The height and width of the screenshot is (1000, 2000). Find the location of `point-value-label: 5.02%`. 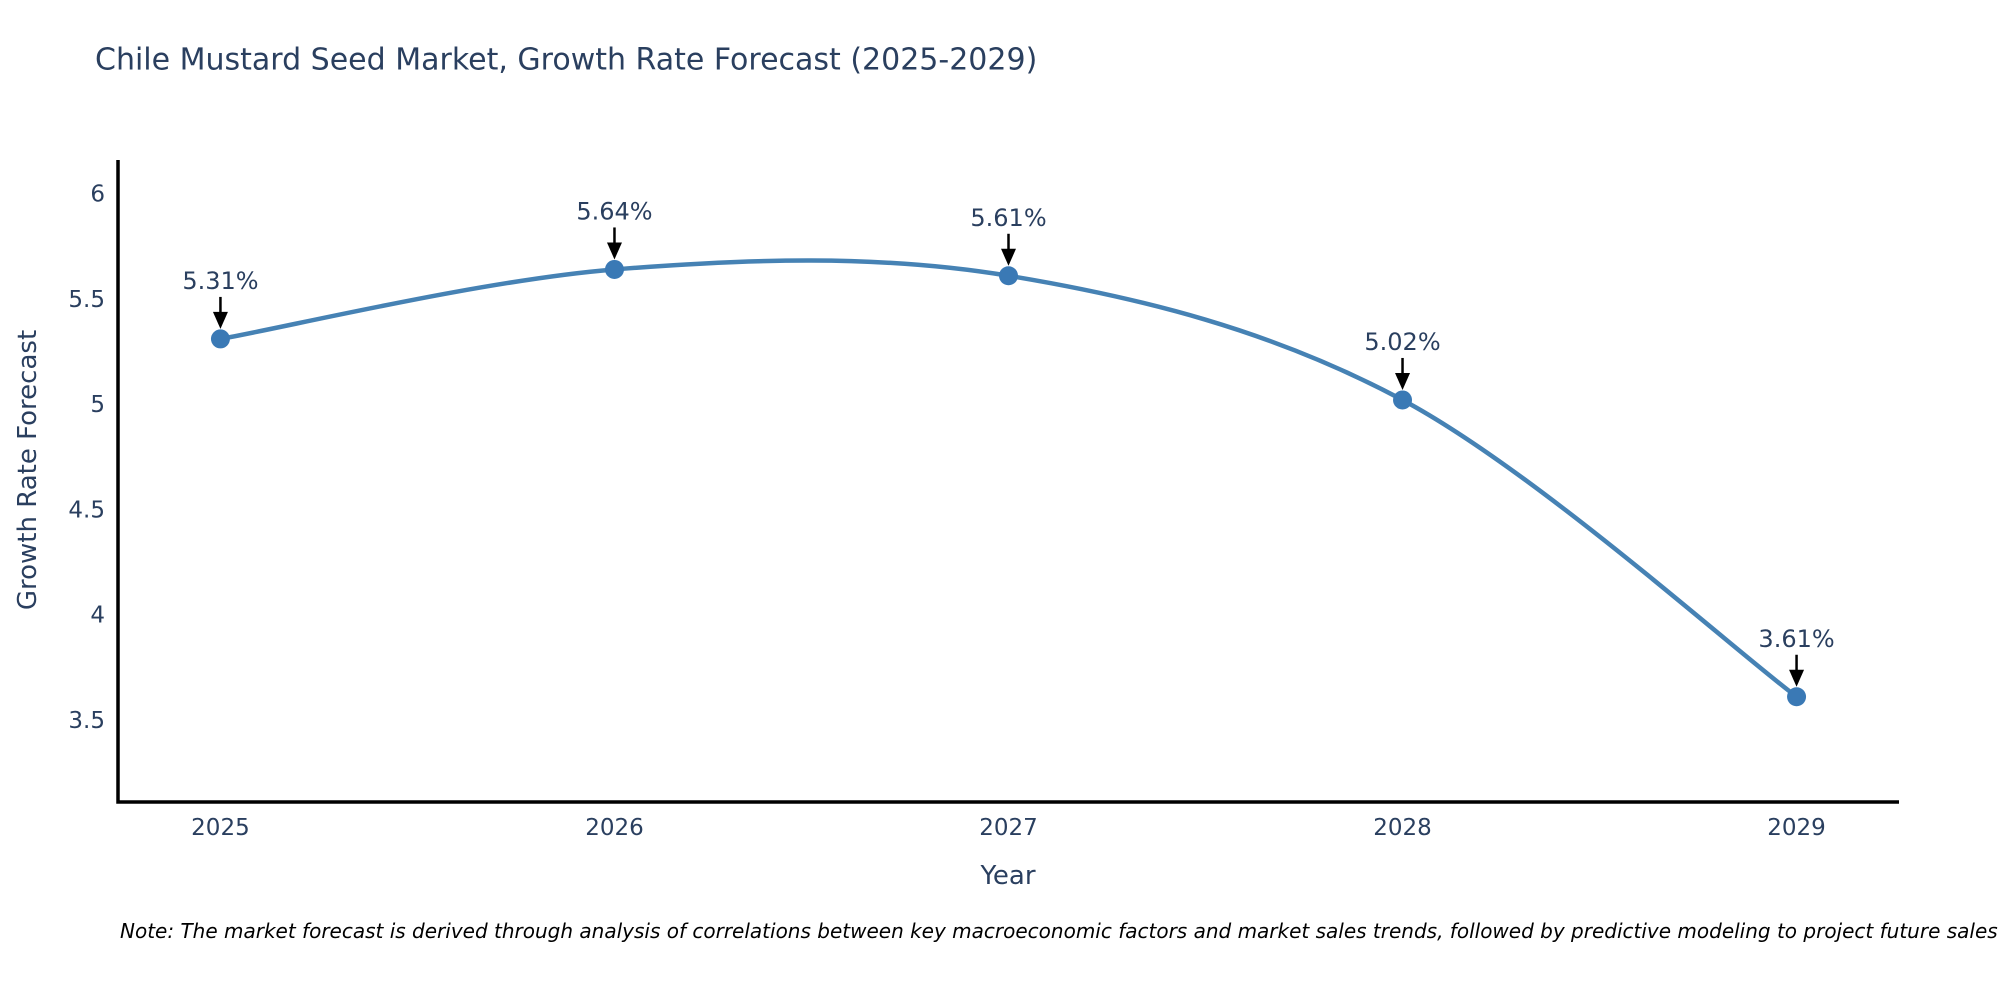

point-value-label: 5.02% is located at coordinates (1402, 342).